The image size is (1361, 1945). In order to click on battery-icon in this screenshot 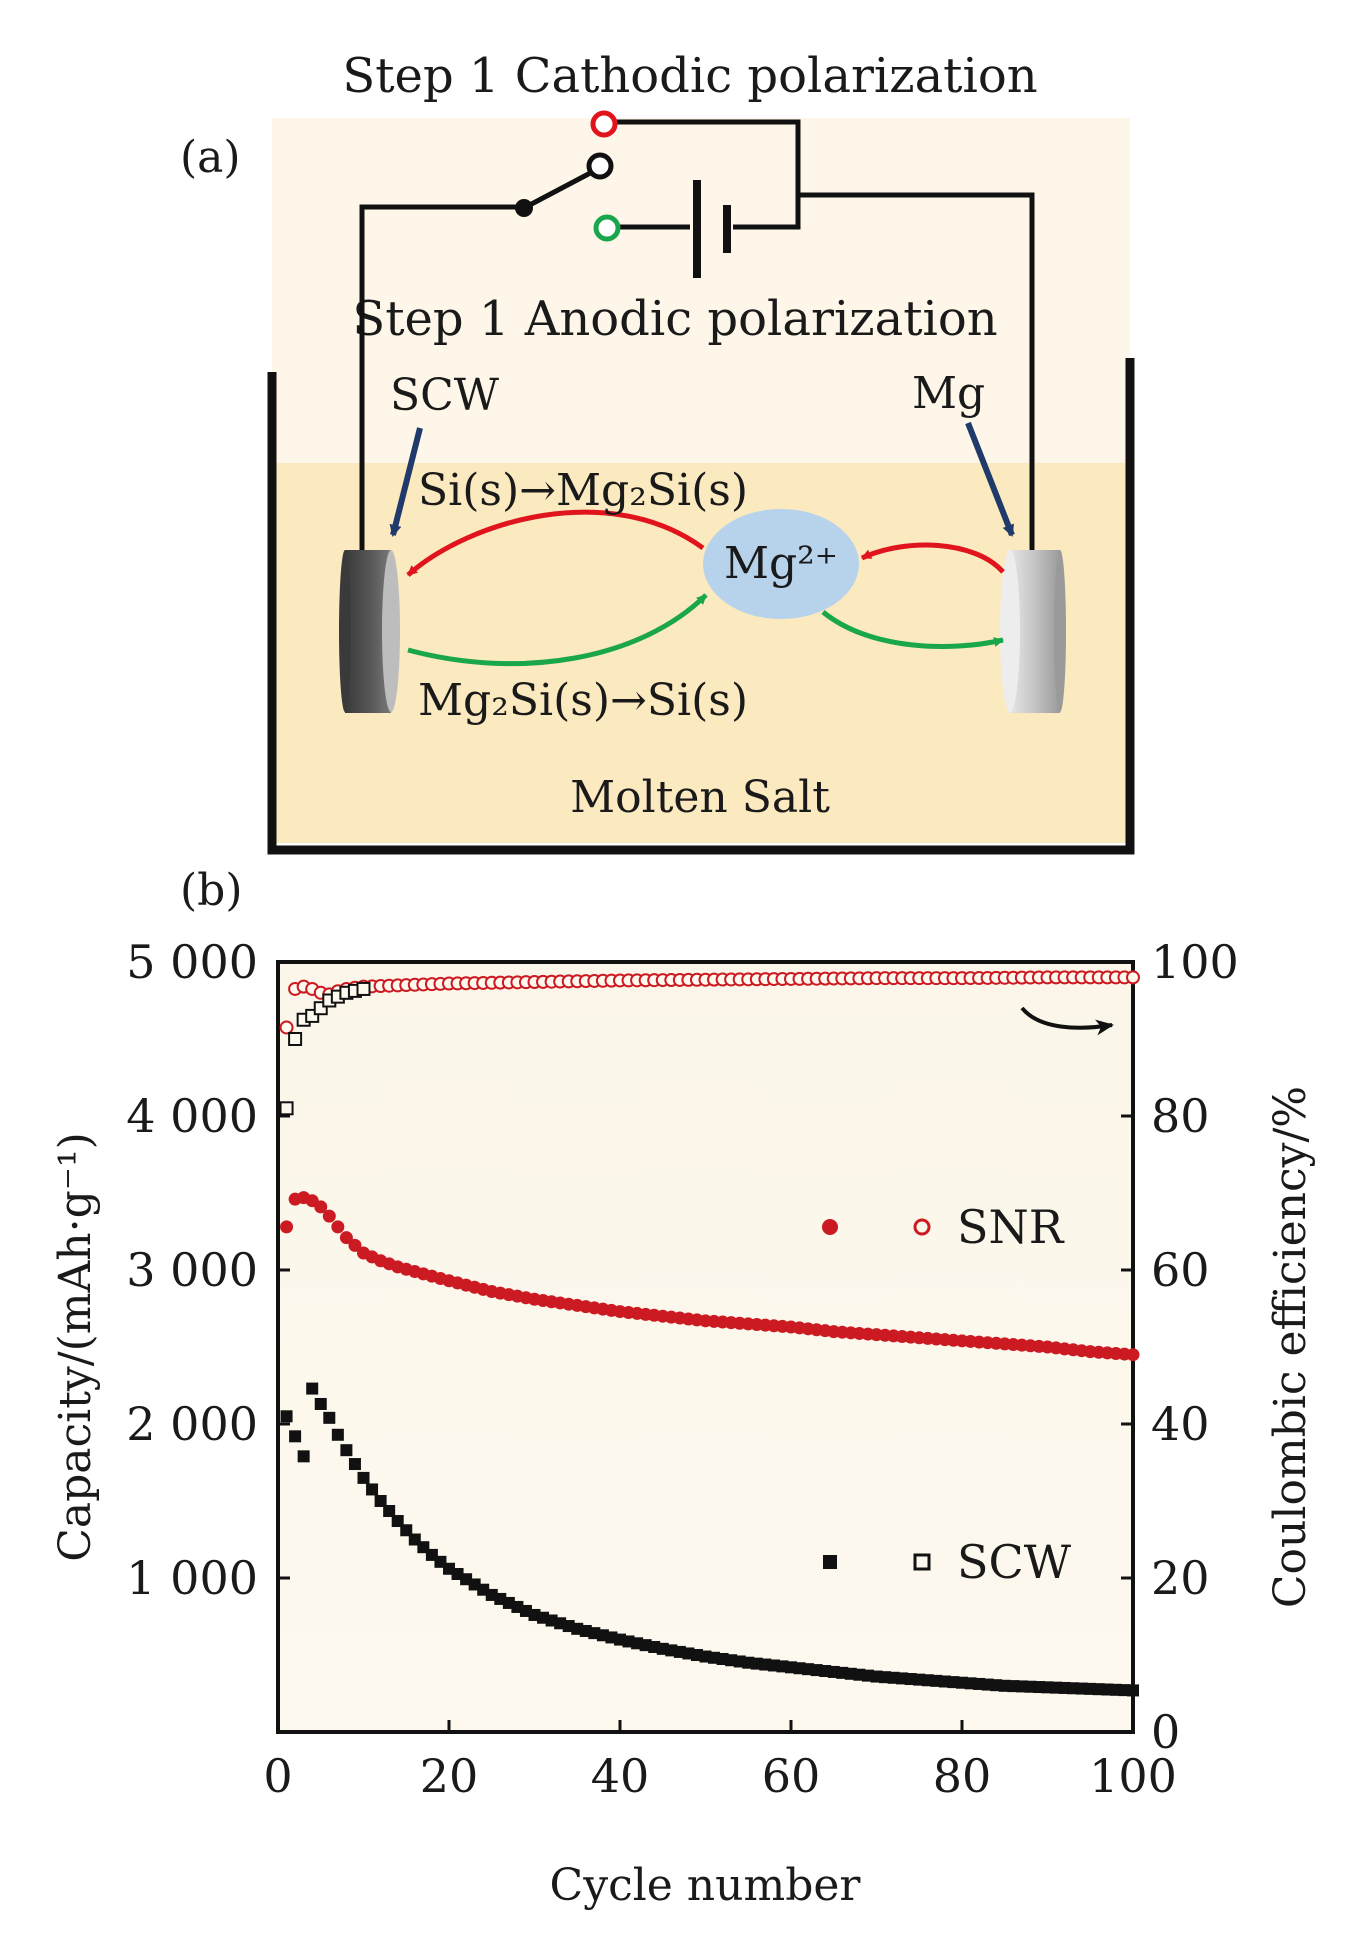, I will do `click(712, 229)`.